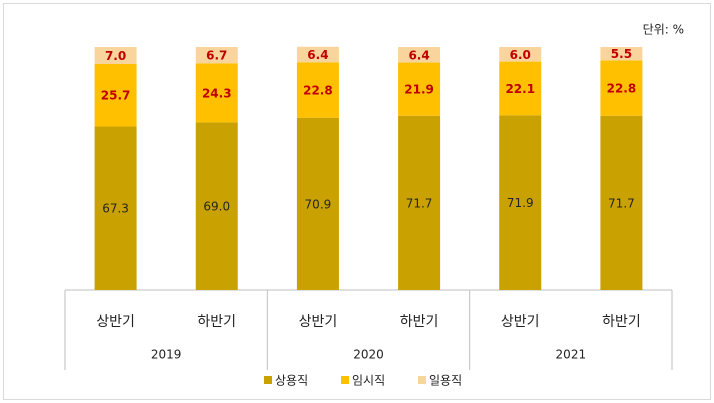 The image size is (714, 403). I want to click on value-label: 25.7, so click(116, 96).